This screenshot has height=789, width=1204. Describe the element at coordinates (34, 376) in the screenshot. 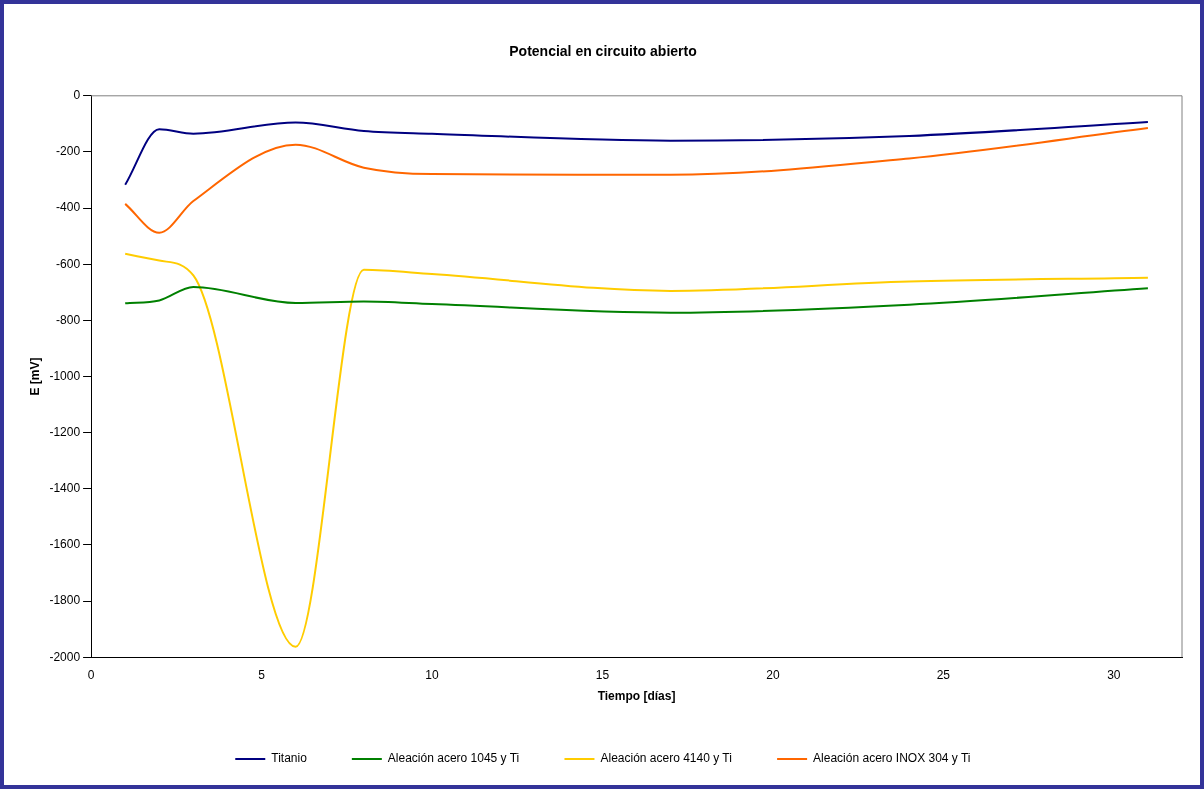

I see `y-axis-title: E [mV]` at that location.